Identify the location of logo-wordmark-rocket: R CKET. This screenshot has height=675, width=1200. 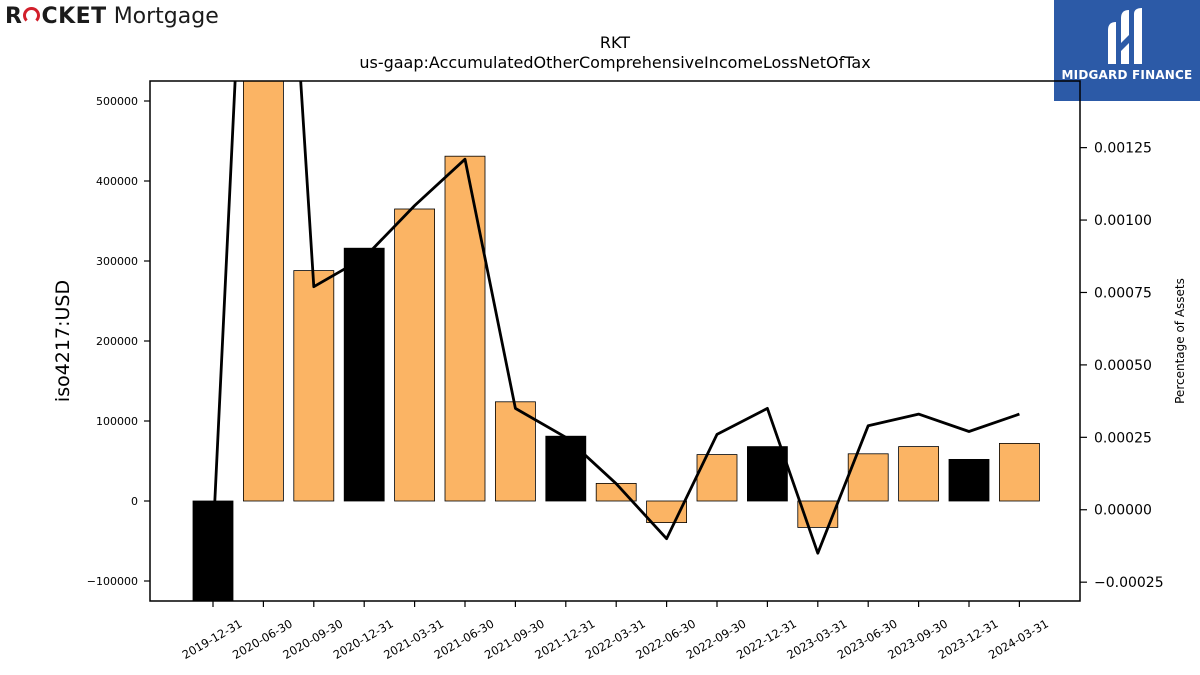
(56, 16).